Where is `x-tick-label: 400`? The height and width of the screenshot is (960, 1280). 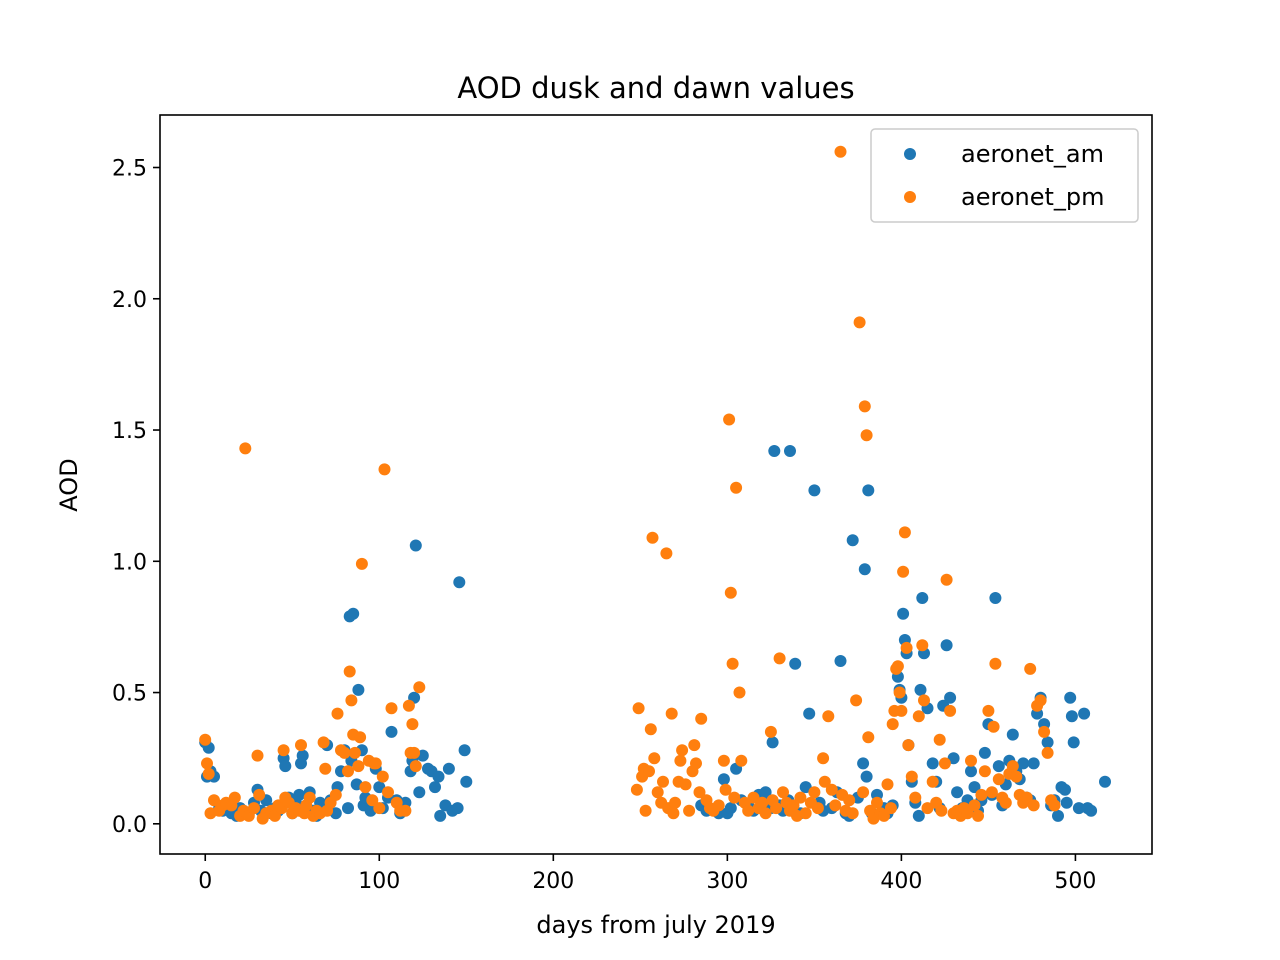
x-tick-label: 400 is located at coordinates (901, 881).